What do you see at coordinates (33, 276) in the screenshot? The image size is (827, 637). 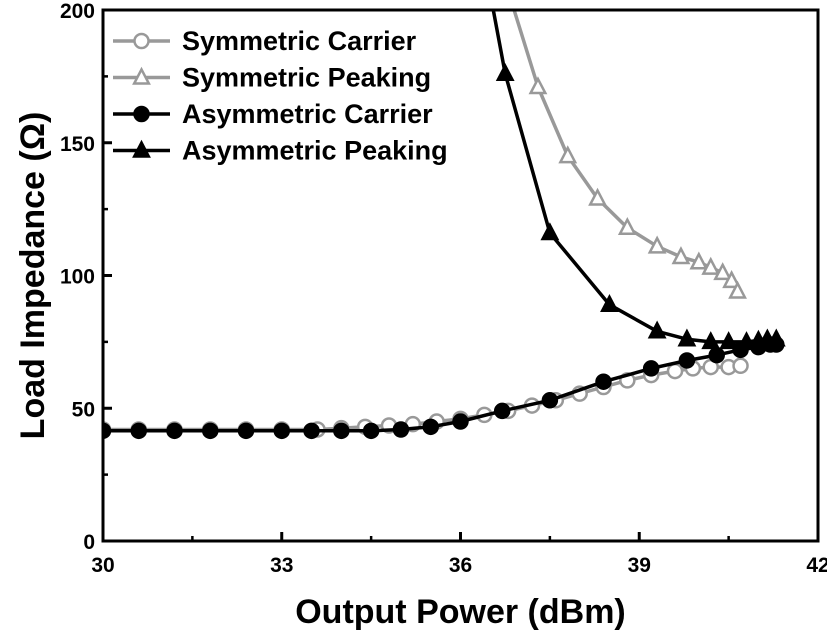 I see `y-axis-title: Load Impedance (Ω)` at bounding box center [33, 276].